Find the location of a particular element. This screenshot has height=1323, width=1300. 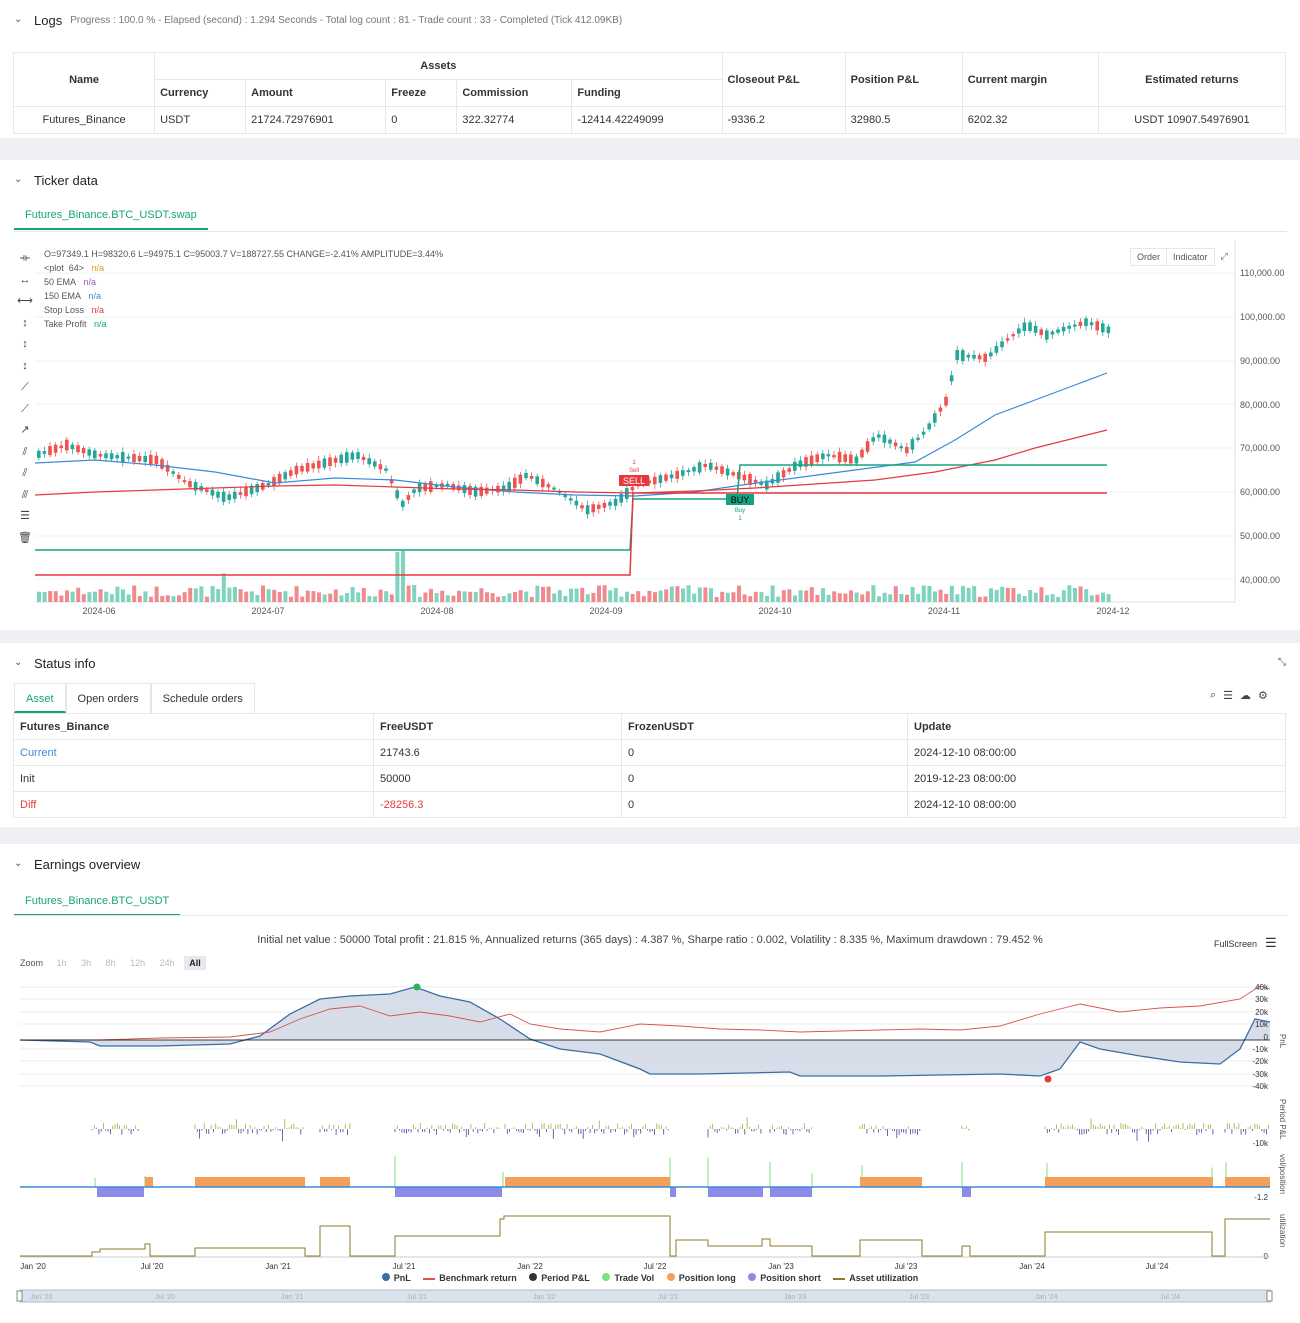

y-tick: -40k is located at coordinates (1260, 1086).